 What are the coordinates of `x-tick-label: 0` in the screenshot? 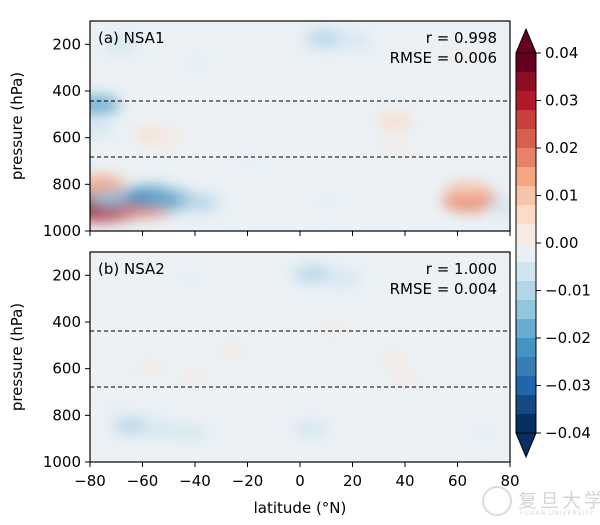 It's located at (300, 481).